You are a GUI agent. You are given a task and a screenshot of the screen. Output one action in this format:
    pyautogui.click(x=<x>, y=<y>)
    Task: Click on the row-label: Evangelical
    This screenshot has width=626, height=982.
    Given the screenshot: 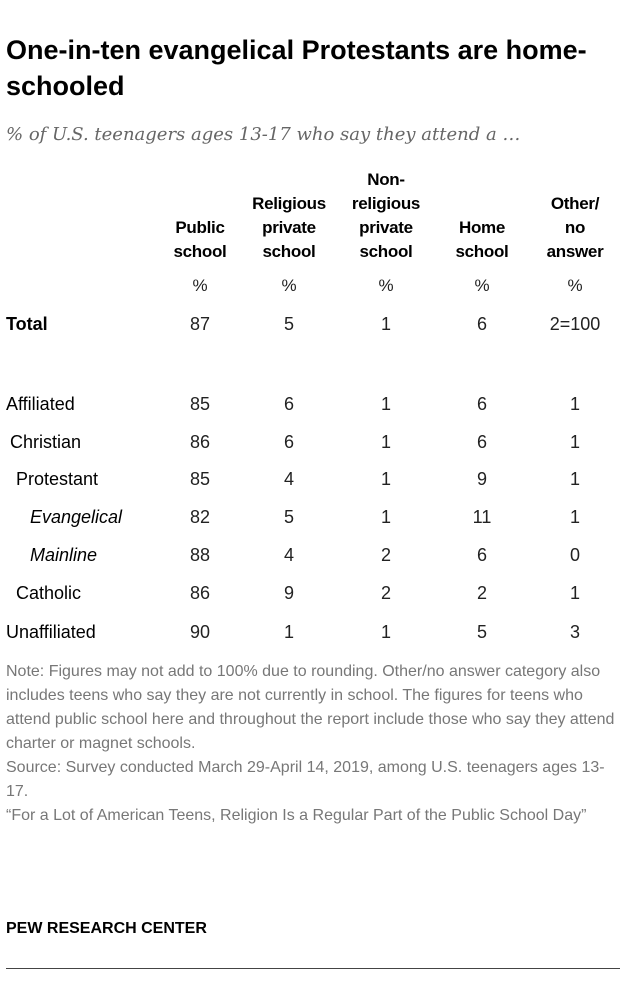 What is the action you would take?
    pyautogui.click(x=76, y=517)
    